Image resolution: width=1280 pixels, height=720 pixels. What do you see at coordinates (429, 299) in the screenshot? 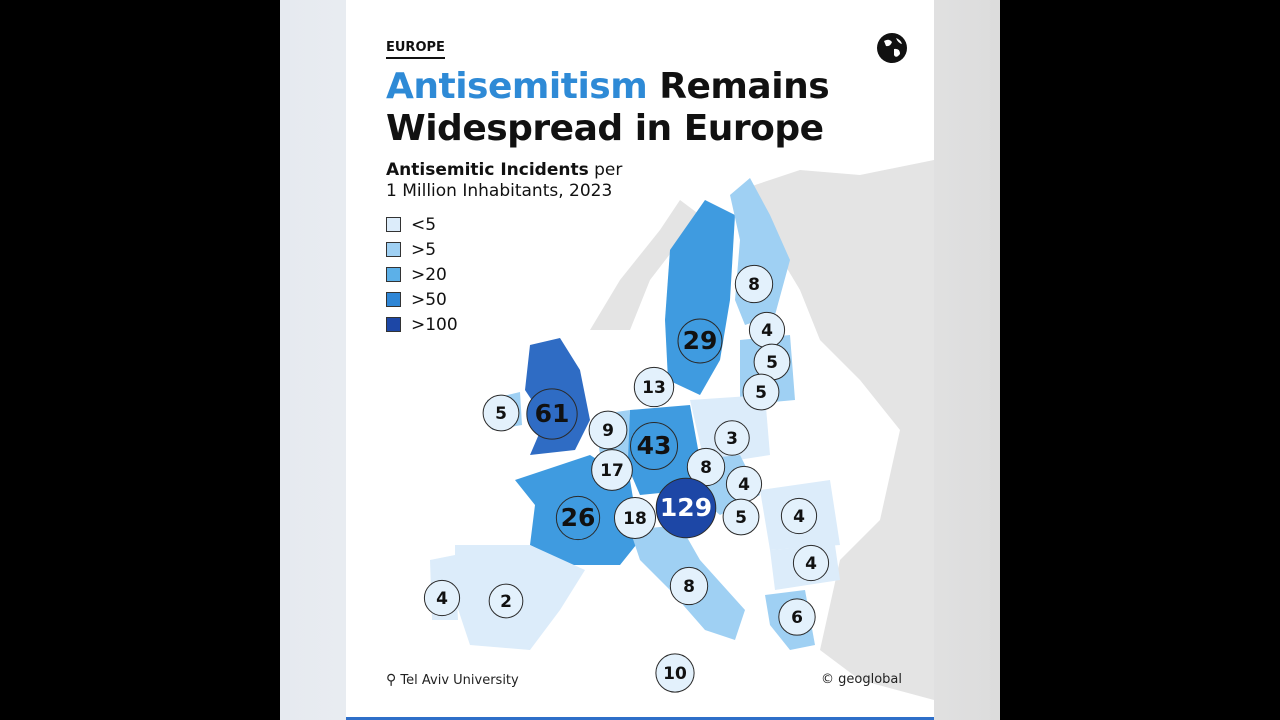
I see `legend-label: >50` at bounding box center [429, 299].